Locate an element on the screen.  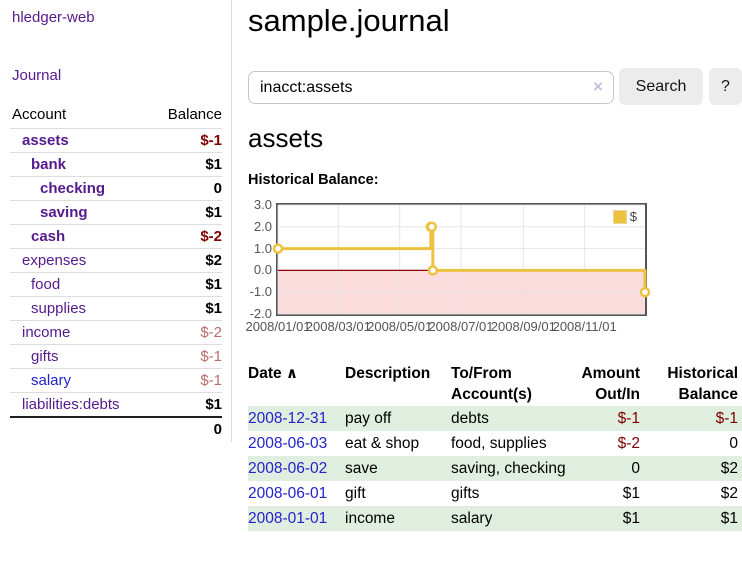
account-link-liabilities-debts: liabilities:debts is located at coordinates (71, 404).